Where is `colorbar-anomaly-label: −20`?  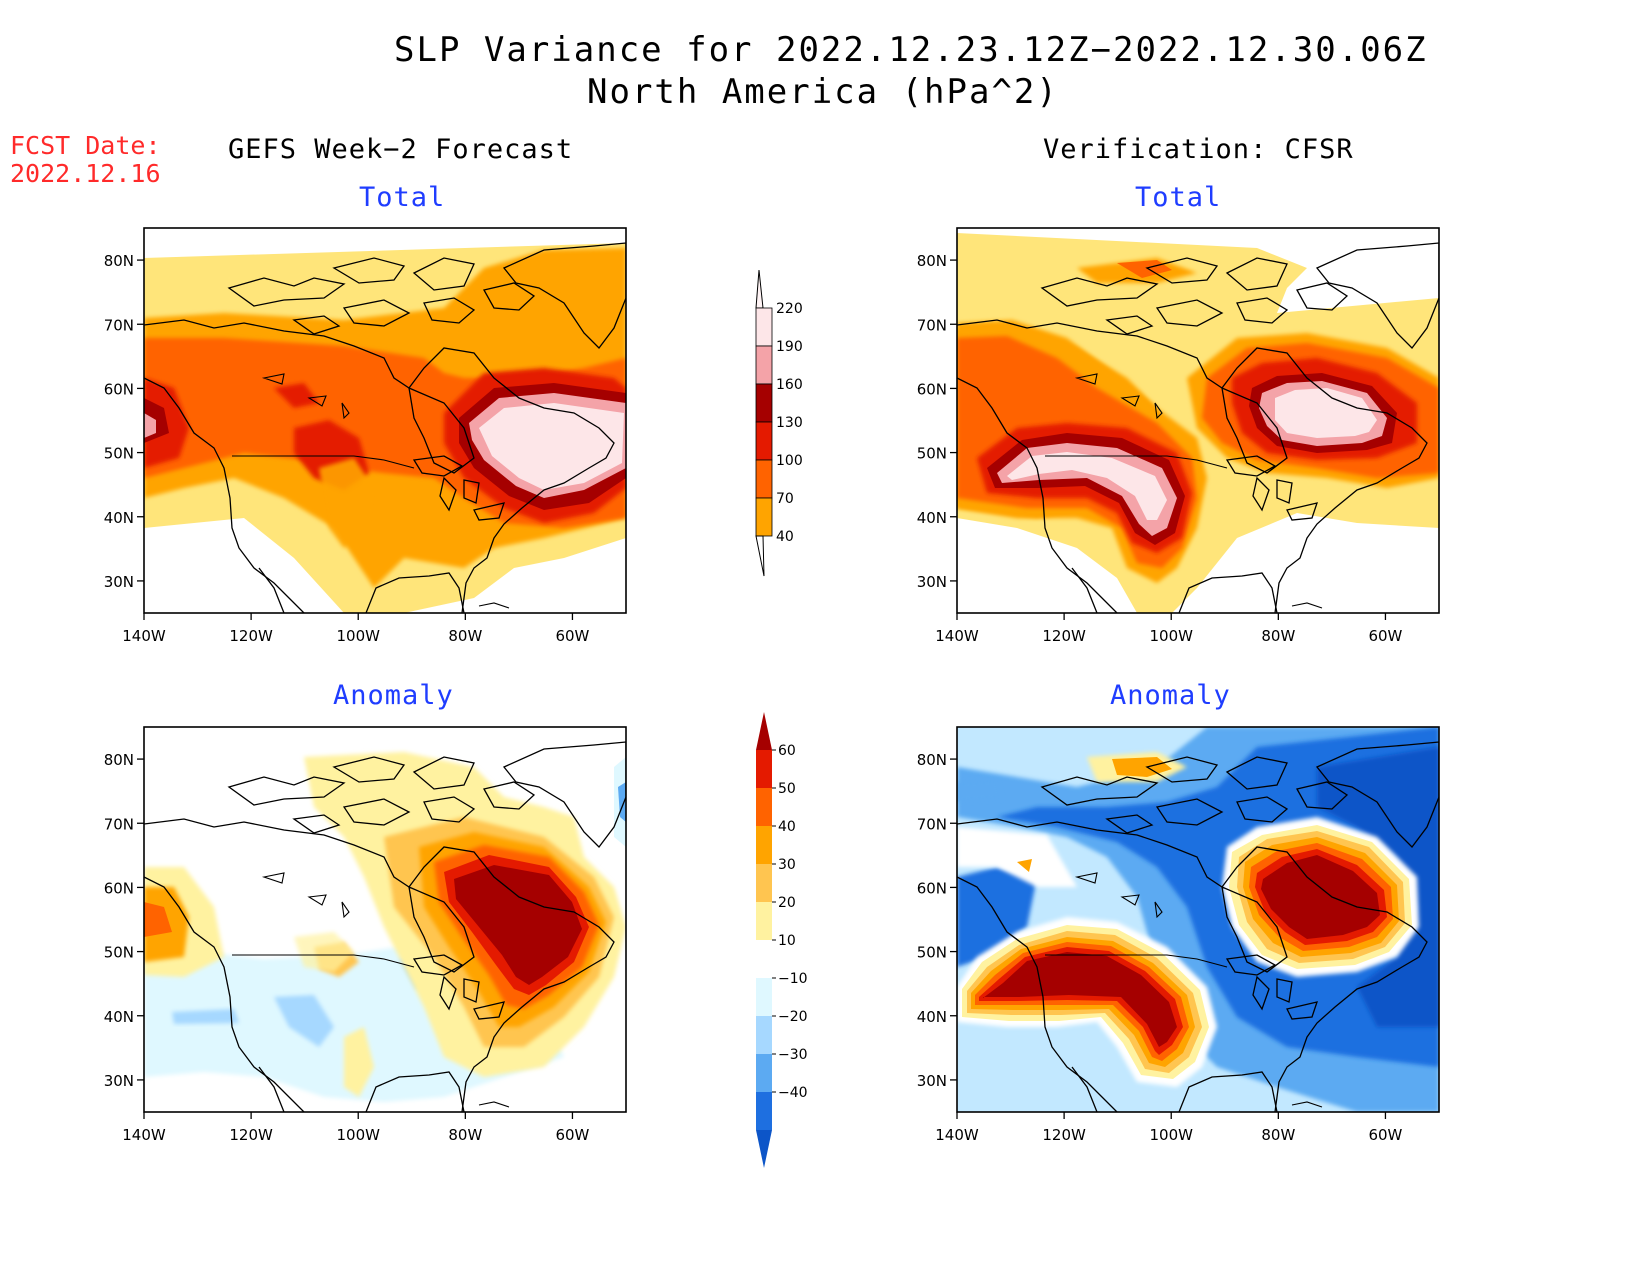 colorbar-anomaly-label: −20 is located at coordinates (793, 1017).